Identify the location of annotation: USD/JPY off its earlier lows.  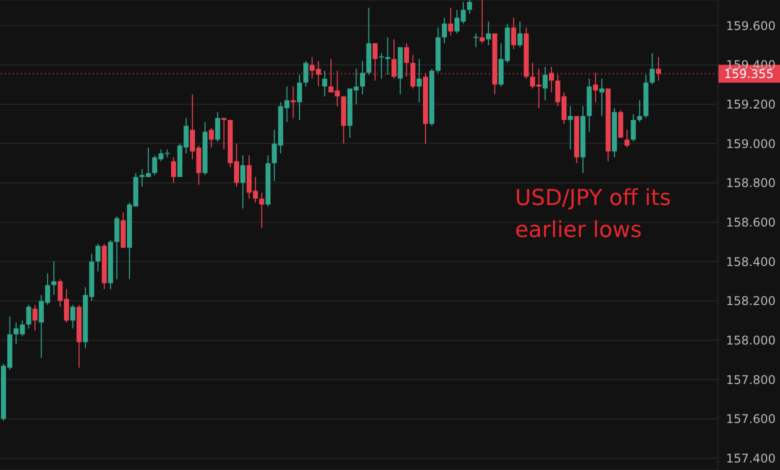
(593, 214).